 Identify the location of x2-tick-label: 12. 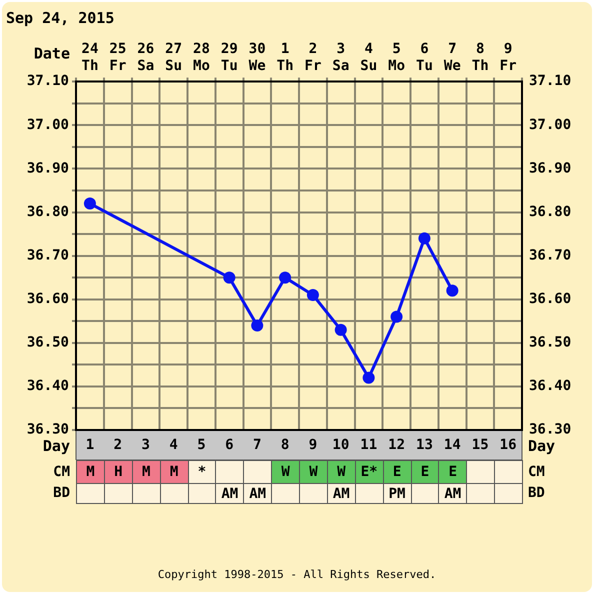
(396, 445).